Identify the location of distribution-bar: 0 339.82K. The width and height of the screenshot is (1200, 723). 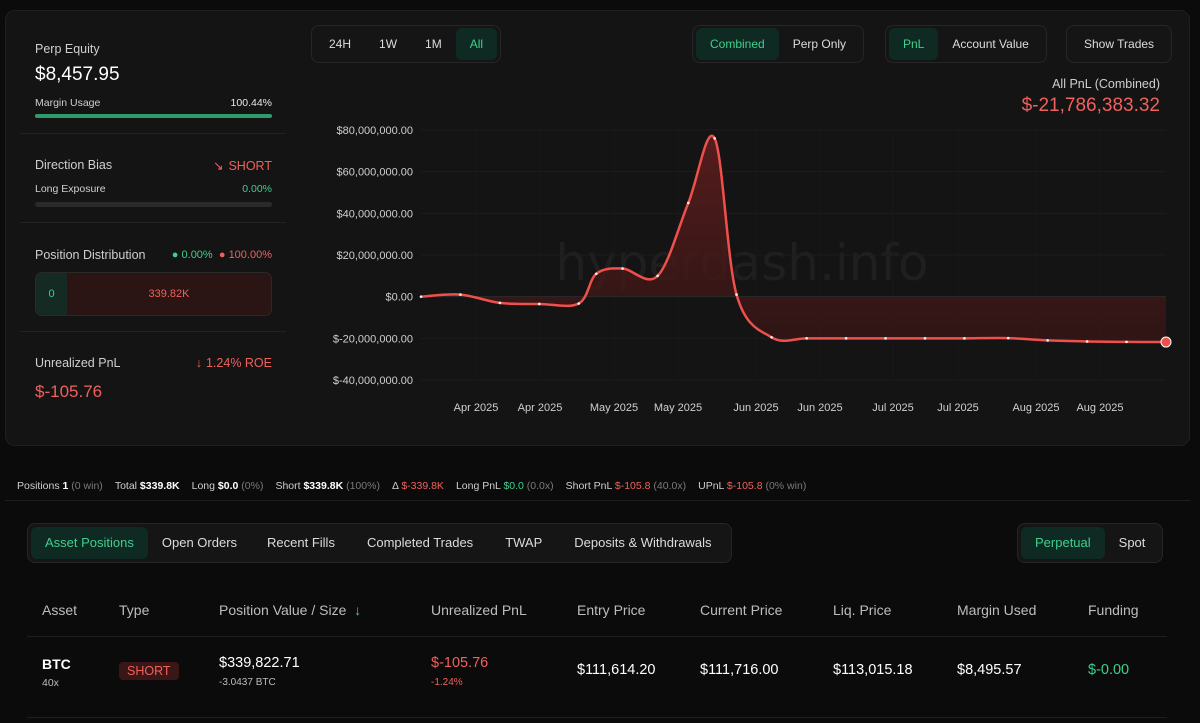
(153, 294).